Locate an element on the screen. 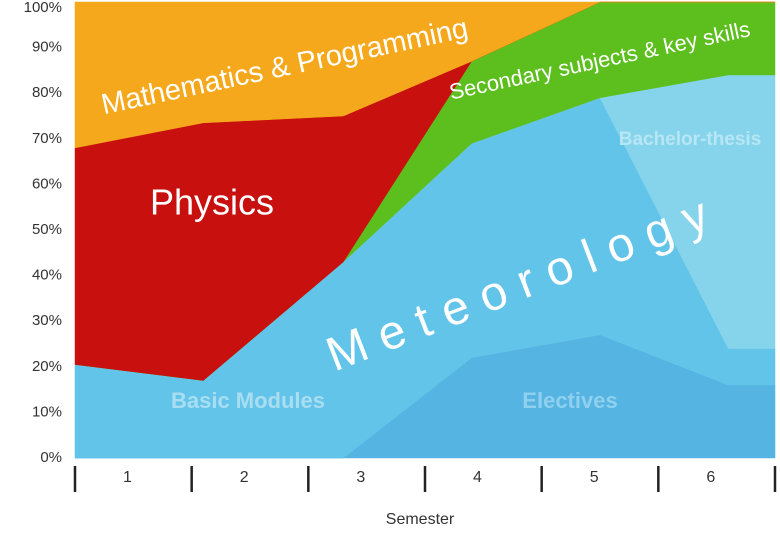 The width and height of the screenshot is (780, 535). y-tick-label: 30% is located at coordinates (47, 320).